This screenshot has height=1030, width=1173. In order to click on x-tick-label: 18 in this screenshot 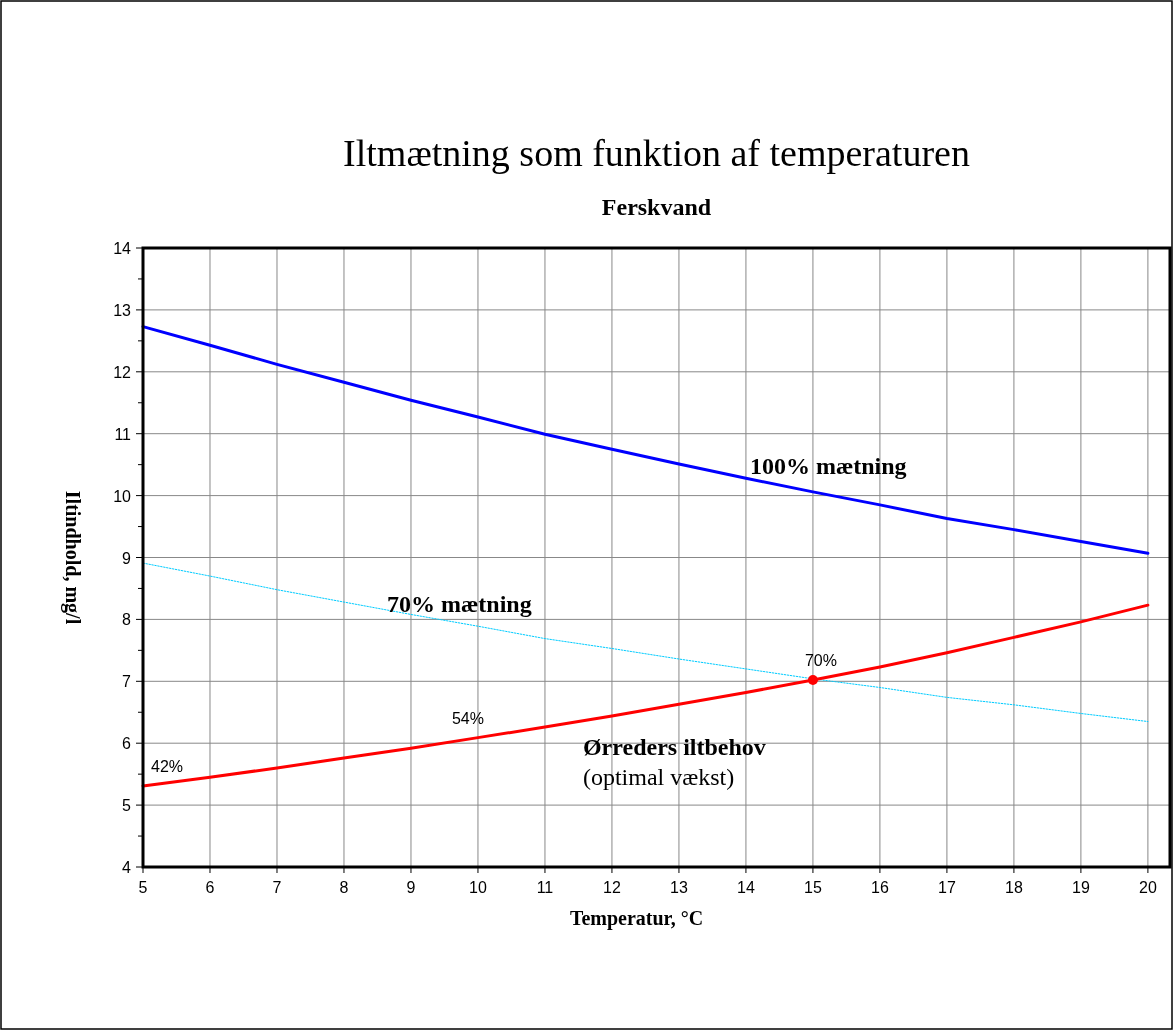, I will do `click(1014, 887)`.